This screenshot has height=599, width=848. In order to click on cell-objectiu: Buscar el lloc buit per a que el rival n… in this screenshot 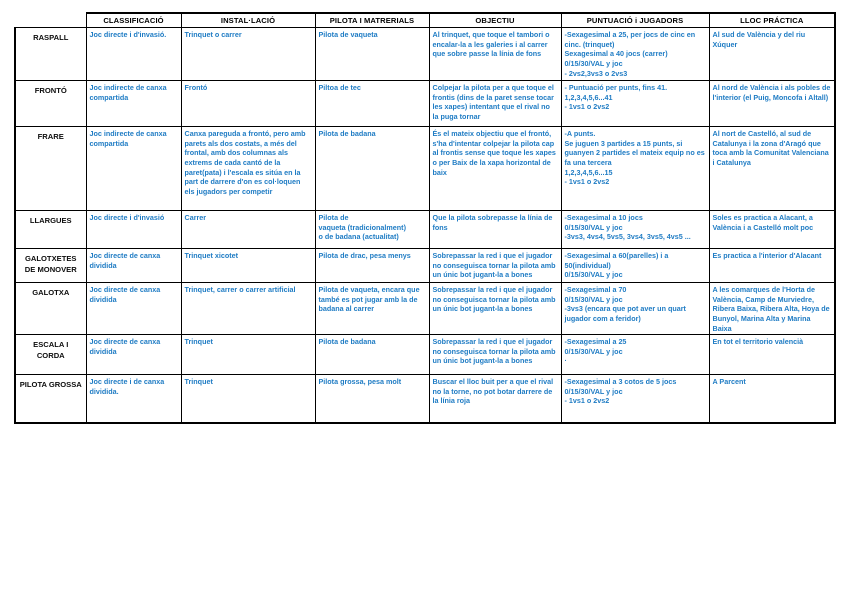, I will do `click(495, 399)`.